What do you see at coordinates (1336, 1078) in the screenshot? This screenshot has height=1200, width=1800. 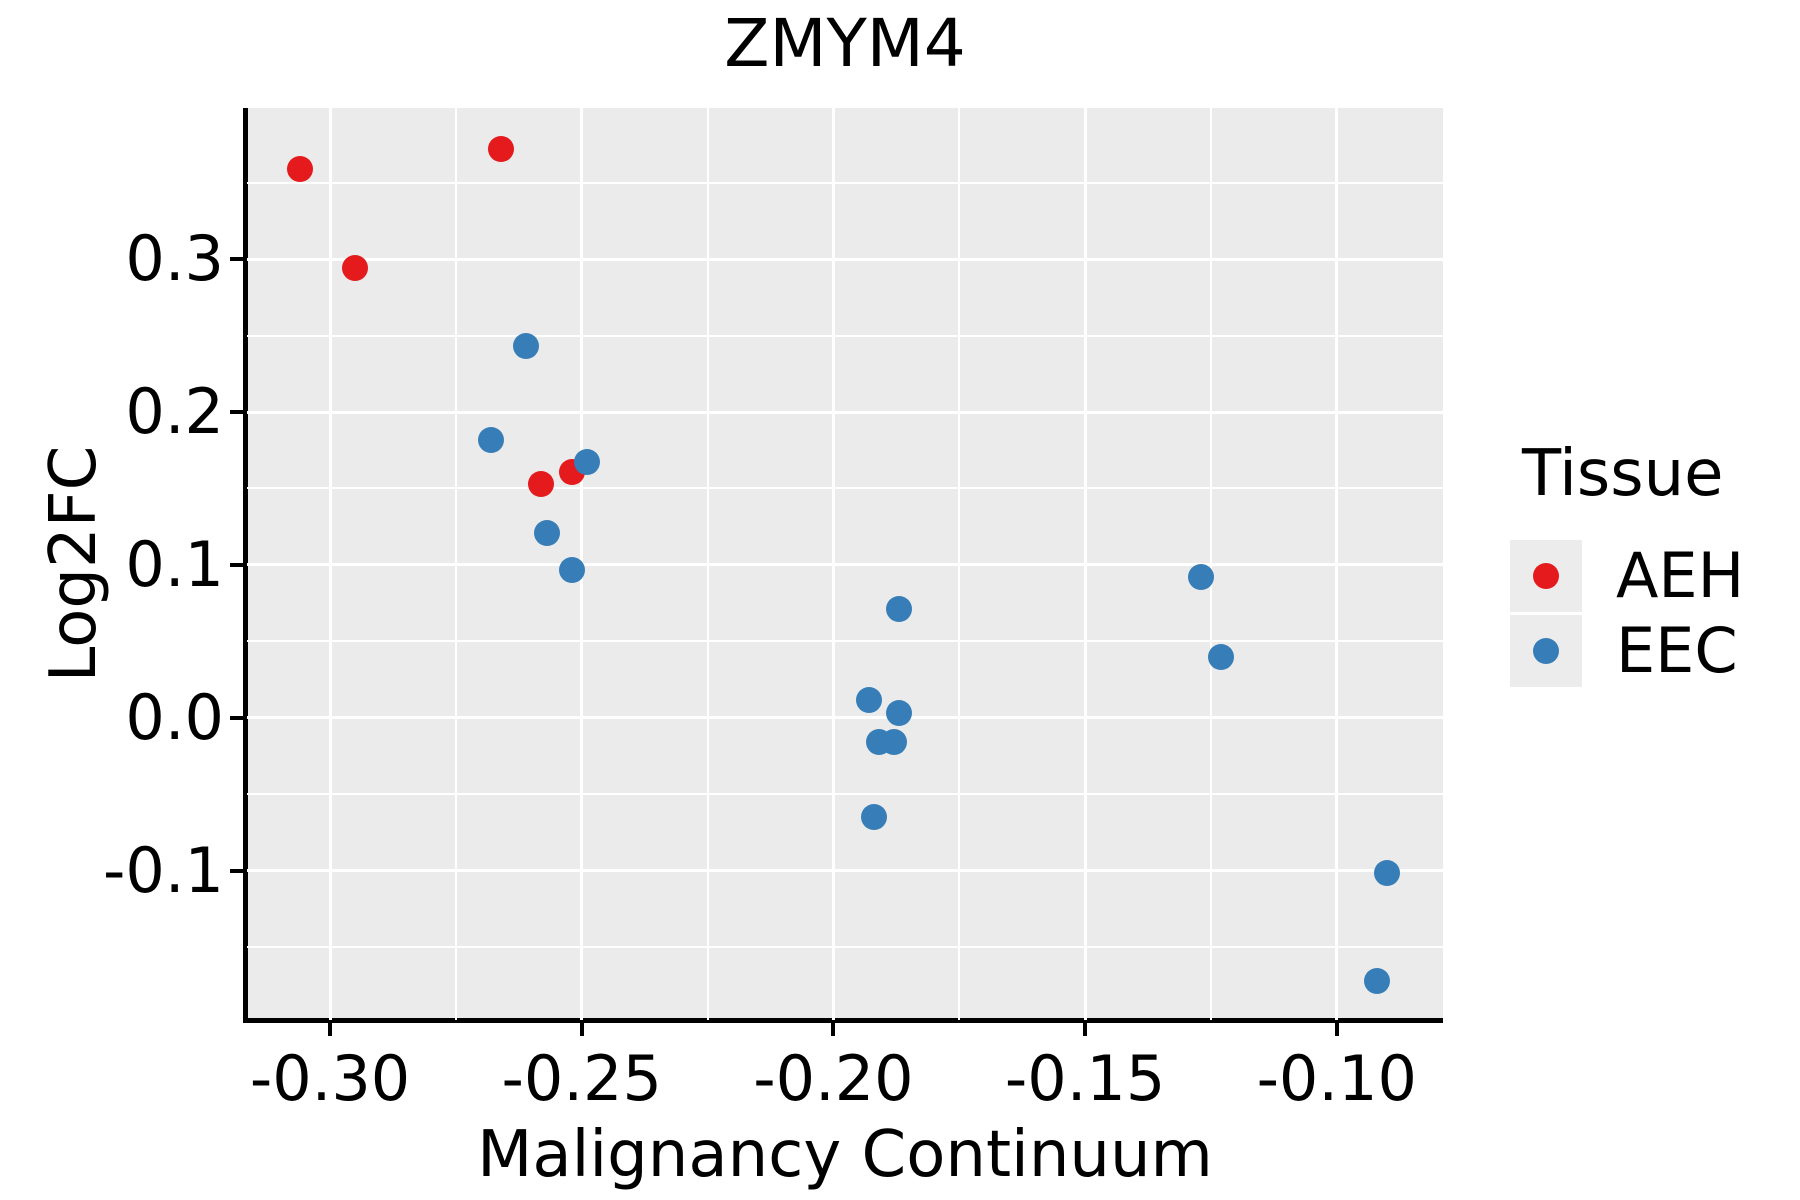 I see `x-tick-label: -0.10` at bounding box center [1336, 1078].